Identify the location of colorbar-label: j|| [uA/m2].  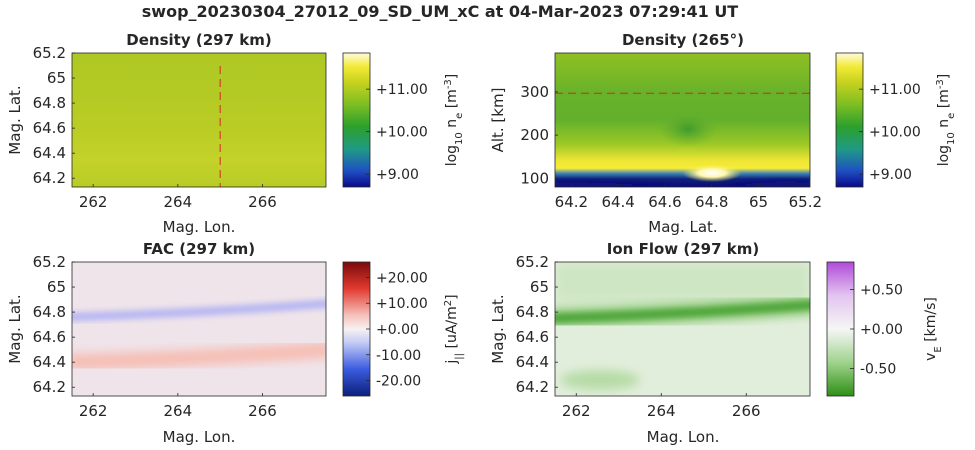
(454, 329).